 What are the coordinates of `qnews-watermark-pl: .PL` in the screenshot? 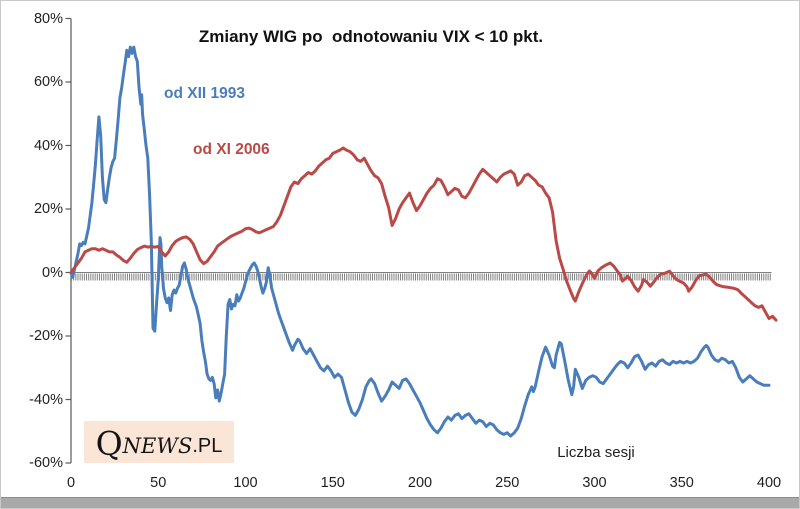 It's located at (207, 446).